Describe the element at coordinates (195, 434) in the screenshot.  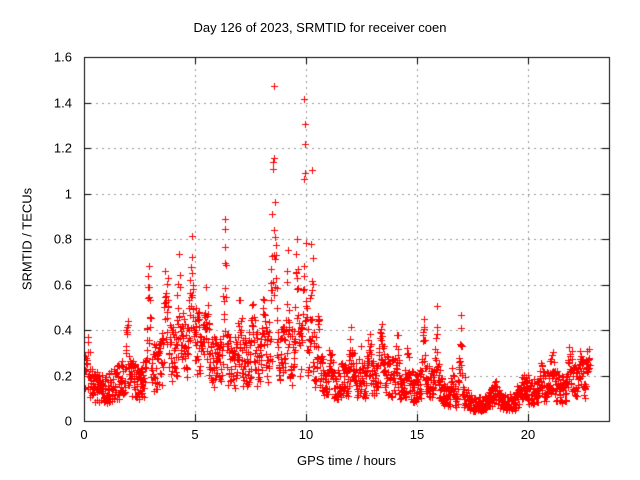
I see `x-tick-label: 5` at that location.